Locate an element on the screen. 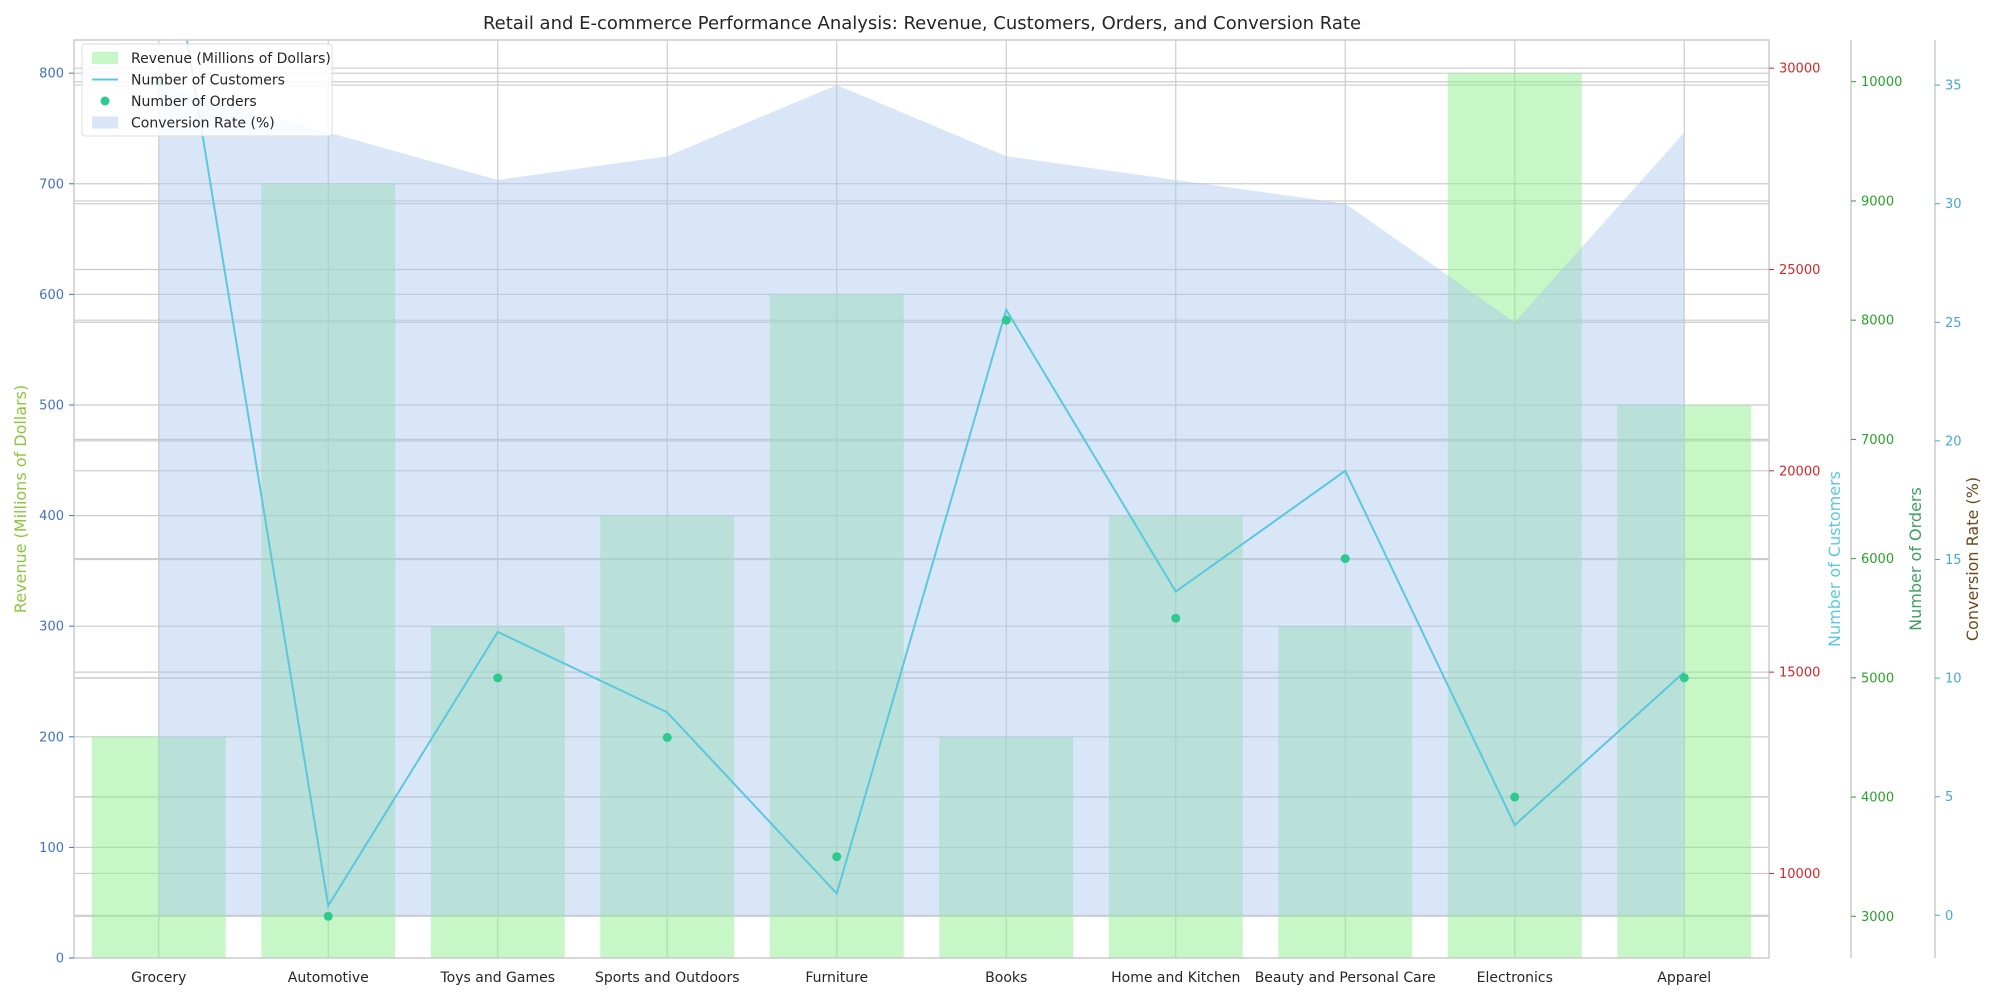 The image size is (2000, 1000). x-tick-label: Toys and Games is located at coordinates (497, 978).